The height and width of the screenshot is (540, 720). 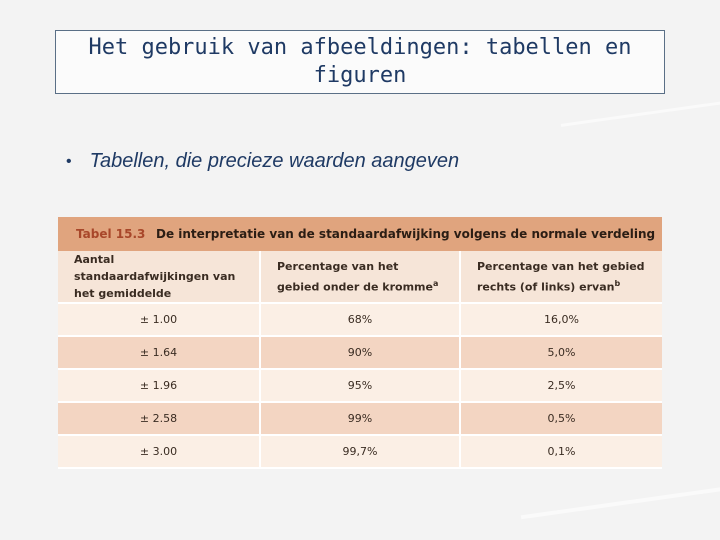 I want to click on table-row: ± 2.58 99% 0,5%, so click(x=360, y=419).